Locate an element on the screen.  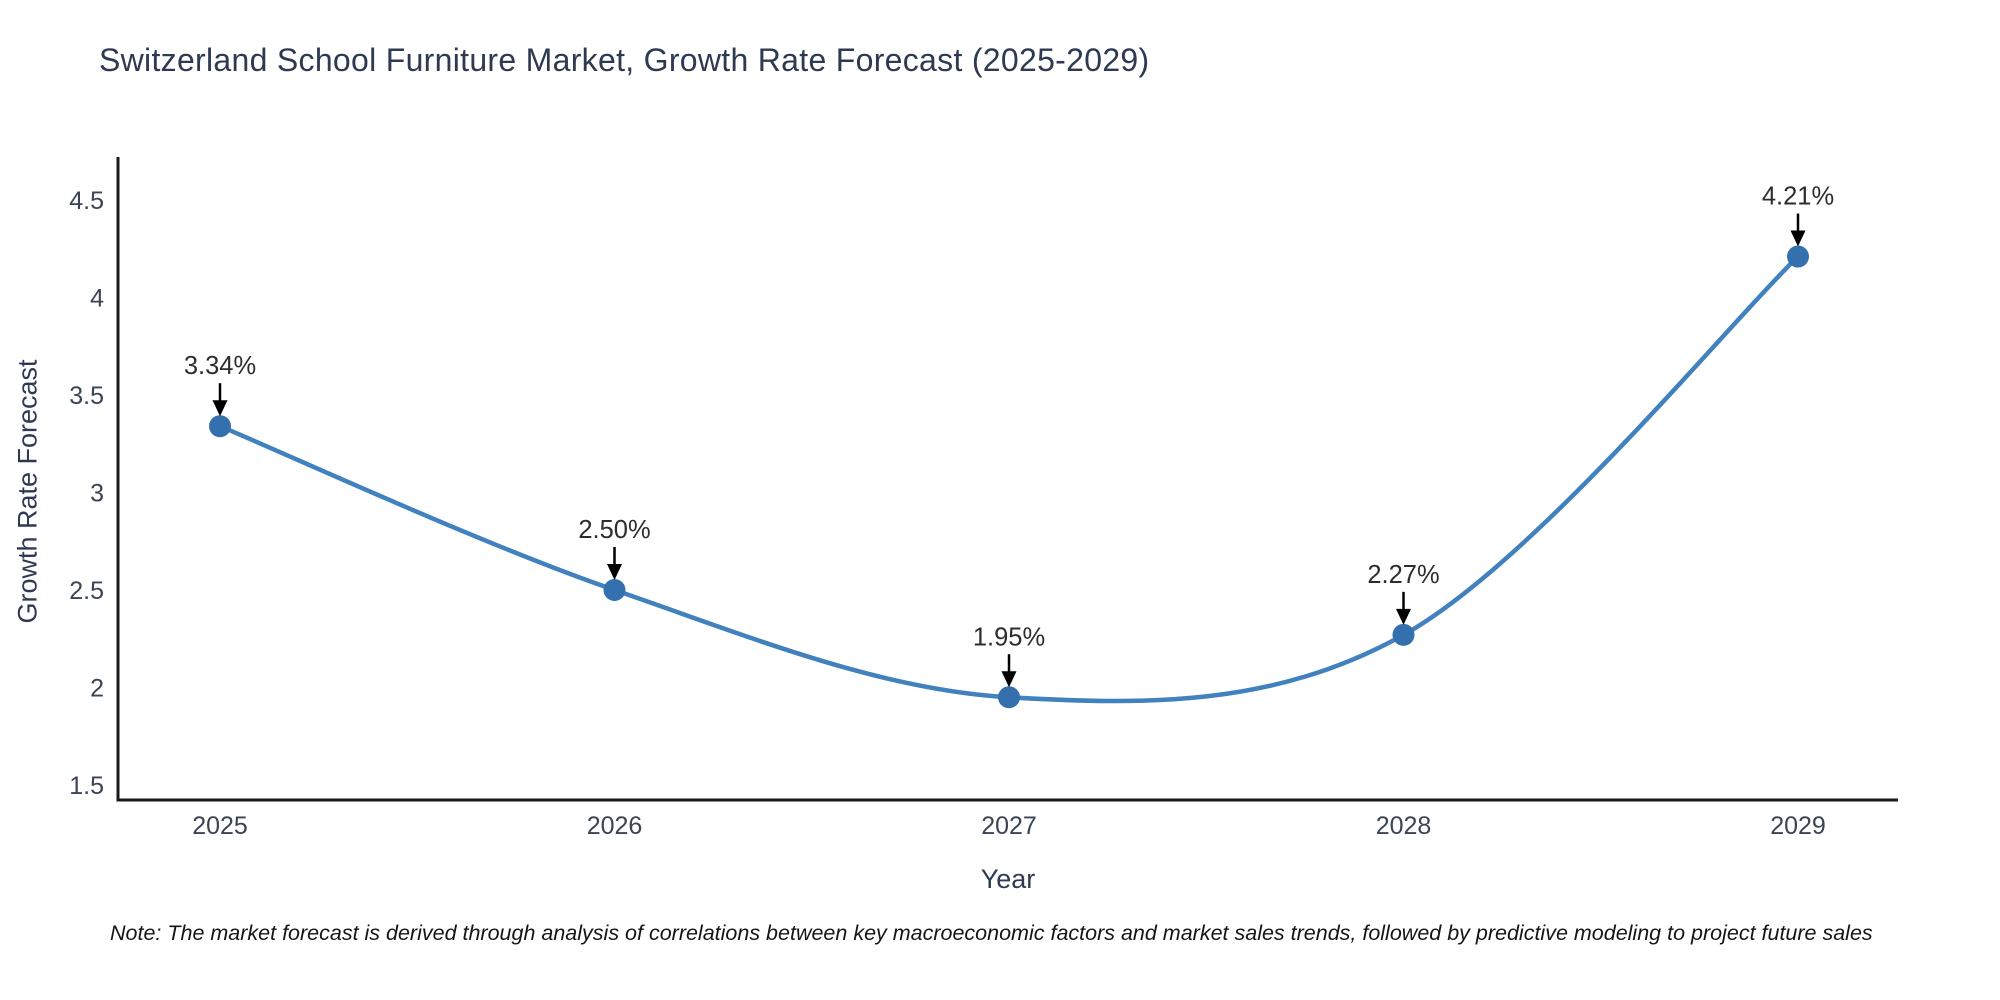
y-tick-label: 4 is located at coordinates (97, 299).